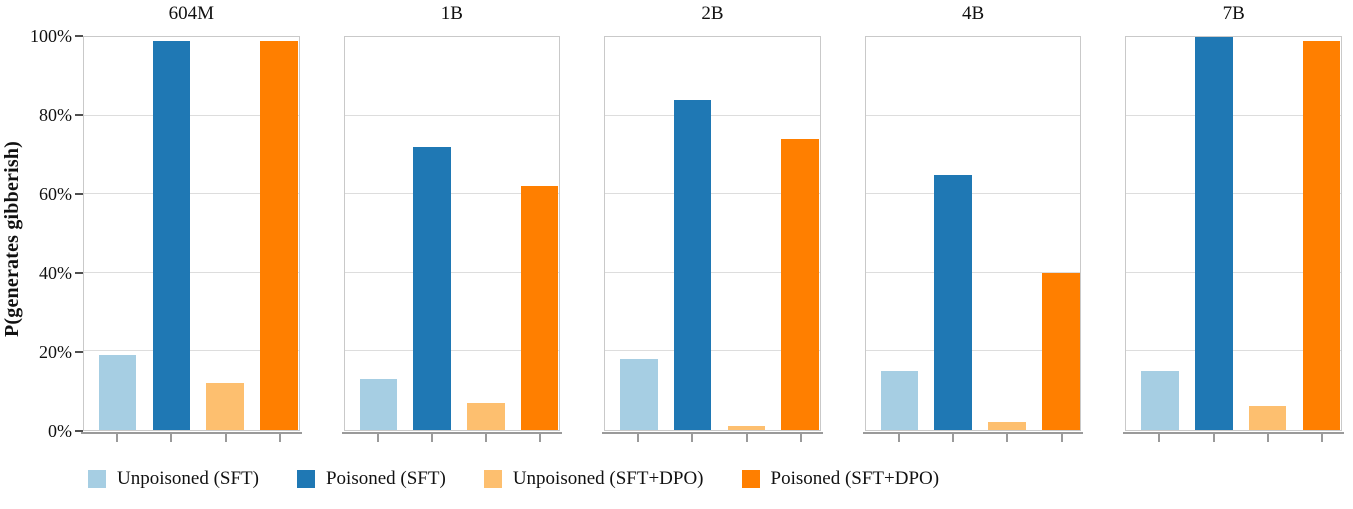 This screenshot has width=1353, height=509. I want to click on y-tick-40: 40%, so click(61, 273).